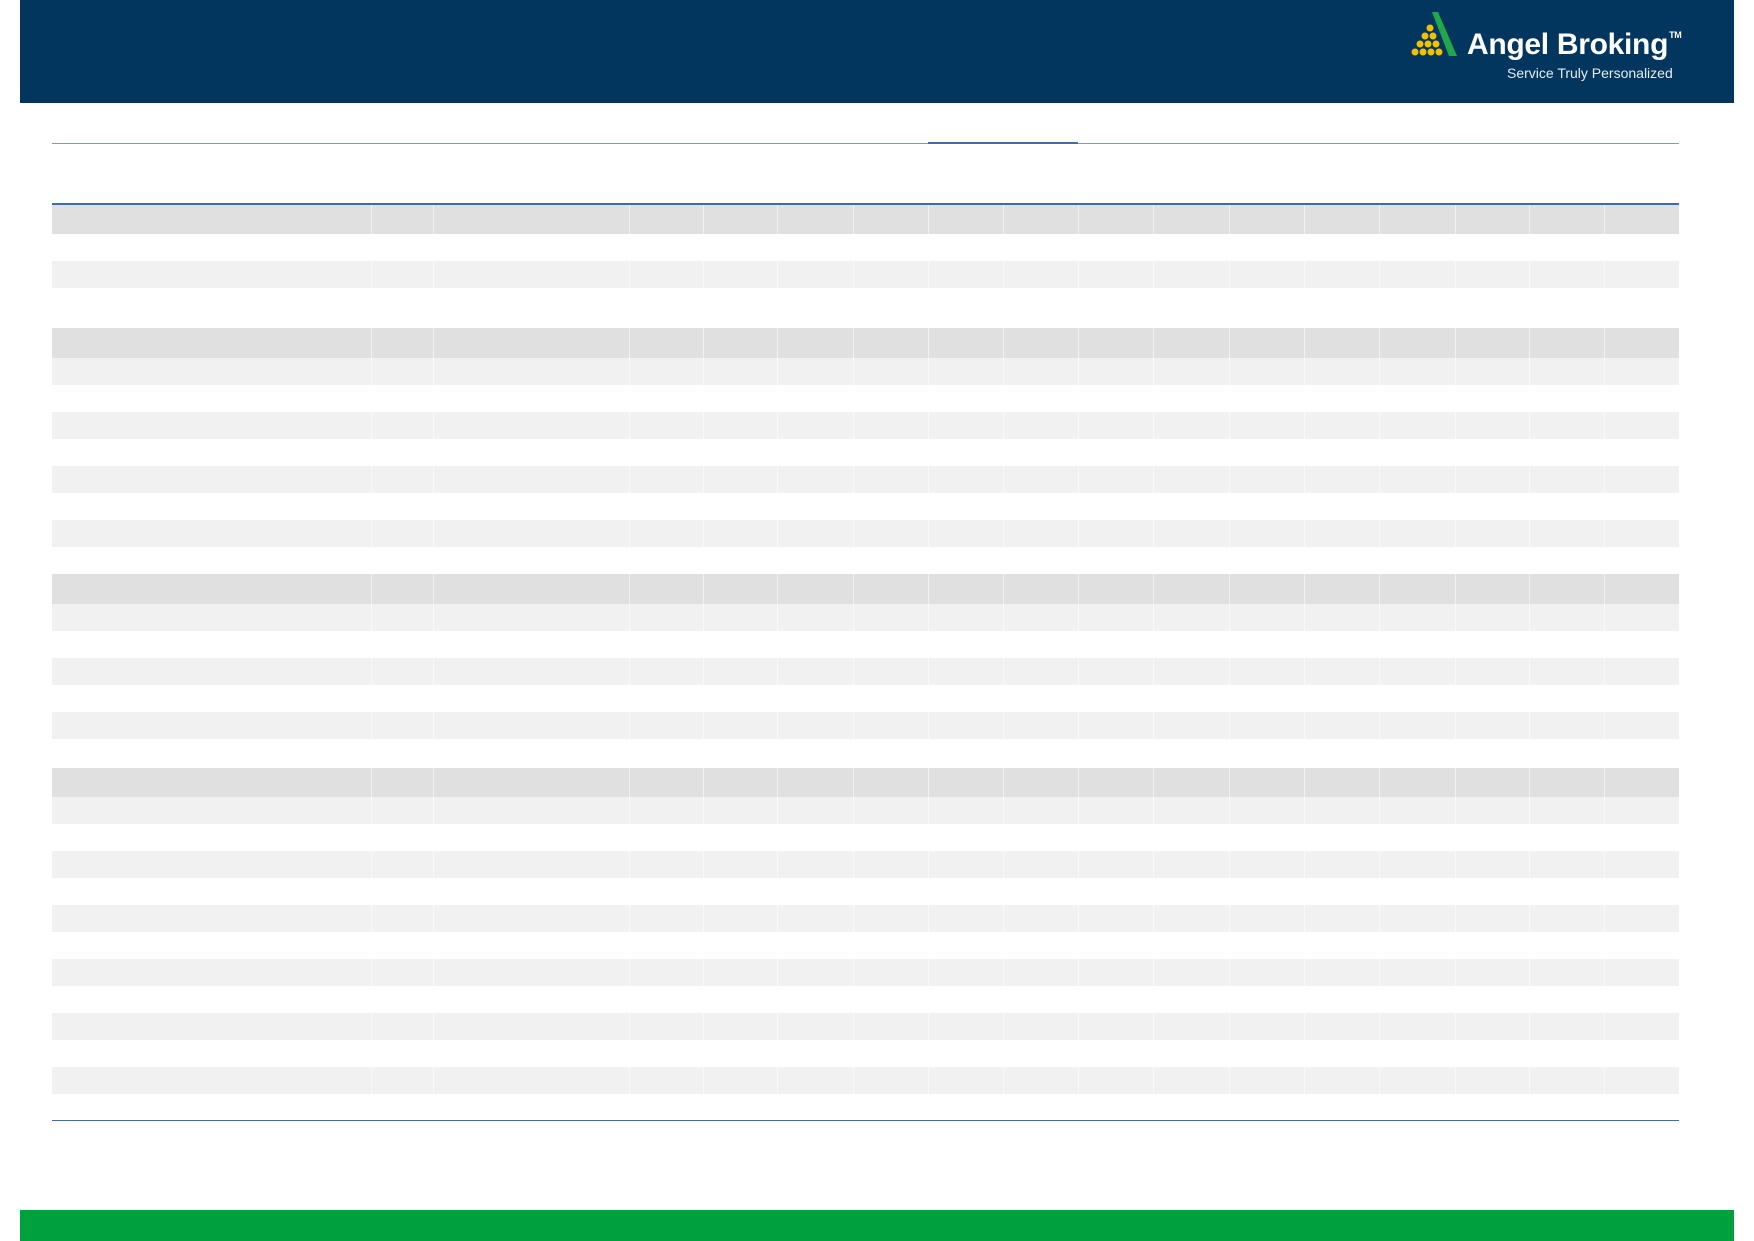 The height and width of the screenshot is (1241, 1754). Describe the element at coordinates (1590, 73) in the screenshot. I see `tagline: Service Truly Personalized` at that location.